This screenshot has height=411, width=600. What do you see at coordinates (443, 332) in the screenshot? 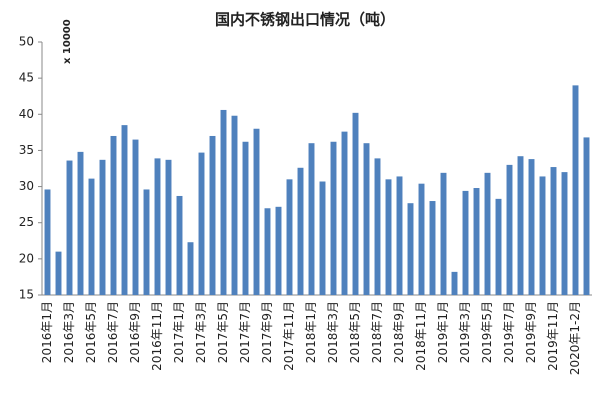
I see `x-tick-label: 2019年1月` at bounding box center [443, 332].